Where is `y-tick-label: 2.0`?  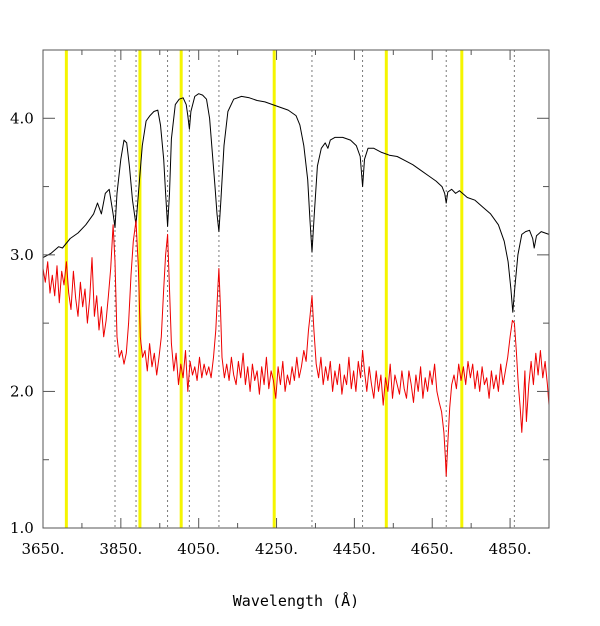 y-tick-label: 2.0 is located at coordinates (22, 391).